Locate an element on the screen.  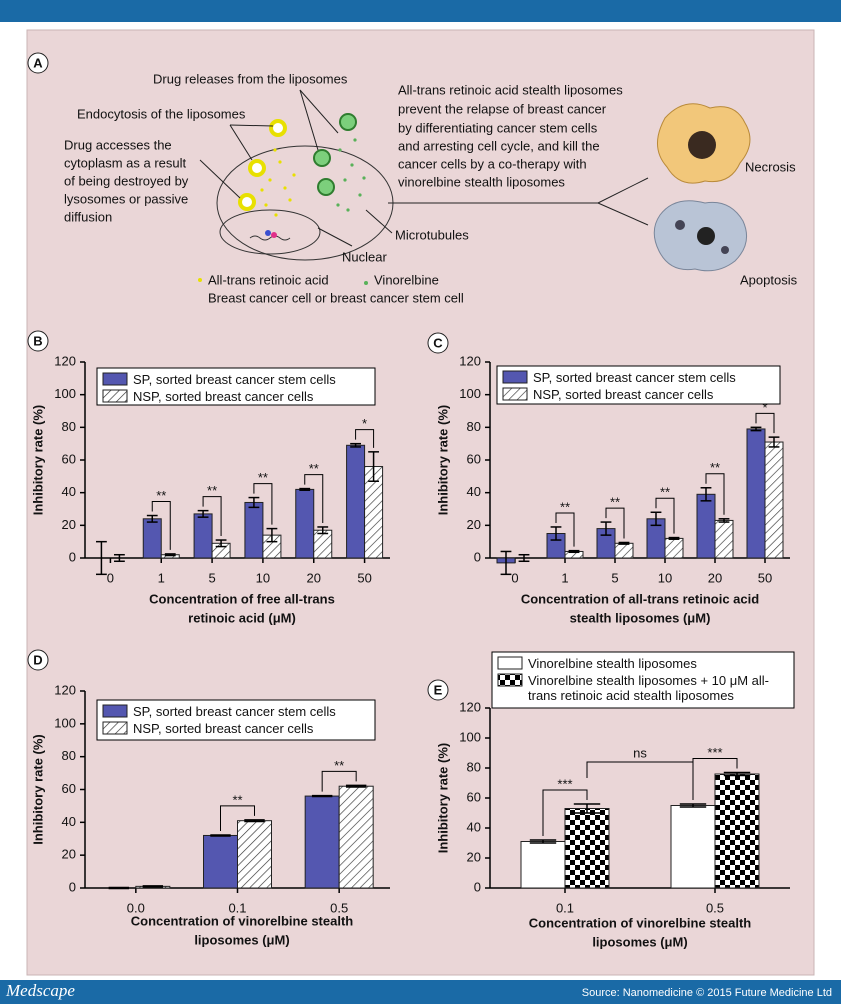
vinorelbine-dots is located at coordinates (352, 211).